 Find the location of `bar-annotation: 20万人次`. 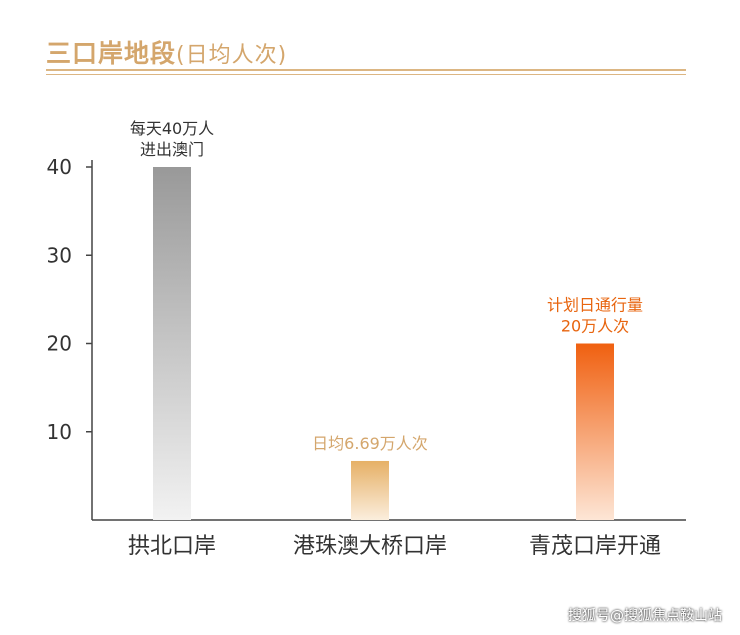

bar-annotation: 20万人次 is located at coordinates (595, 326).